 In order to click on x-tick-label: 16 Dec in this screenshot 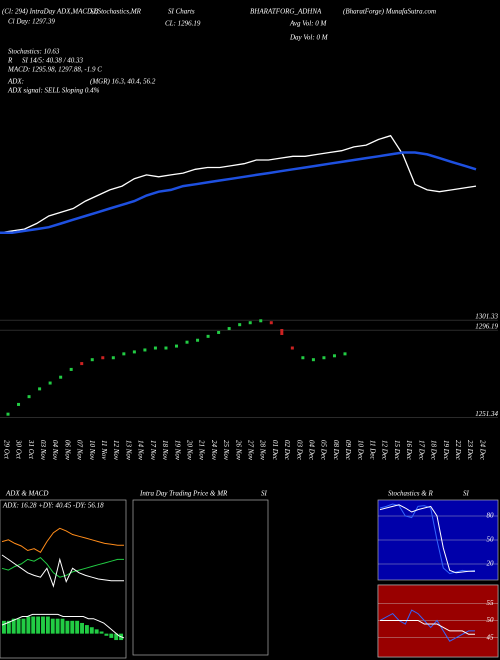, I will do `click(409, 450)`.